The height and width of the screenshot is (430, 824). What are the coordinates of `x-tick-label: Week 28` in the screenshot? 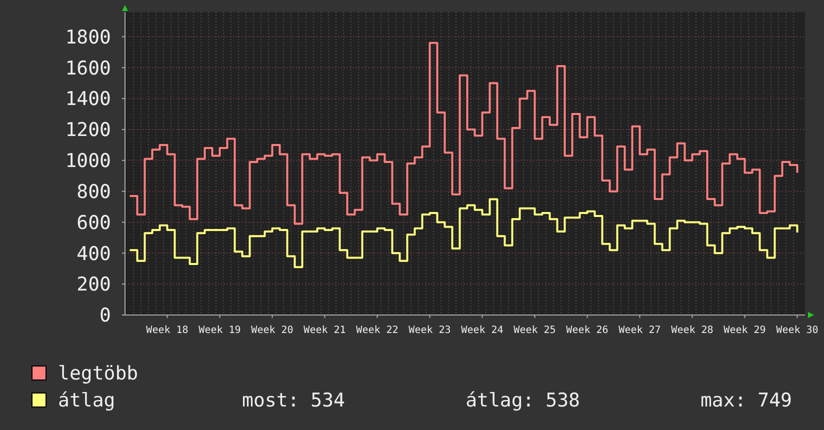 It's located at (692, 330).